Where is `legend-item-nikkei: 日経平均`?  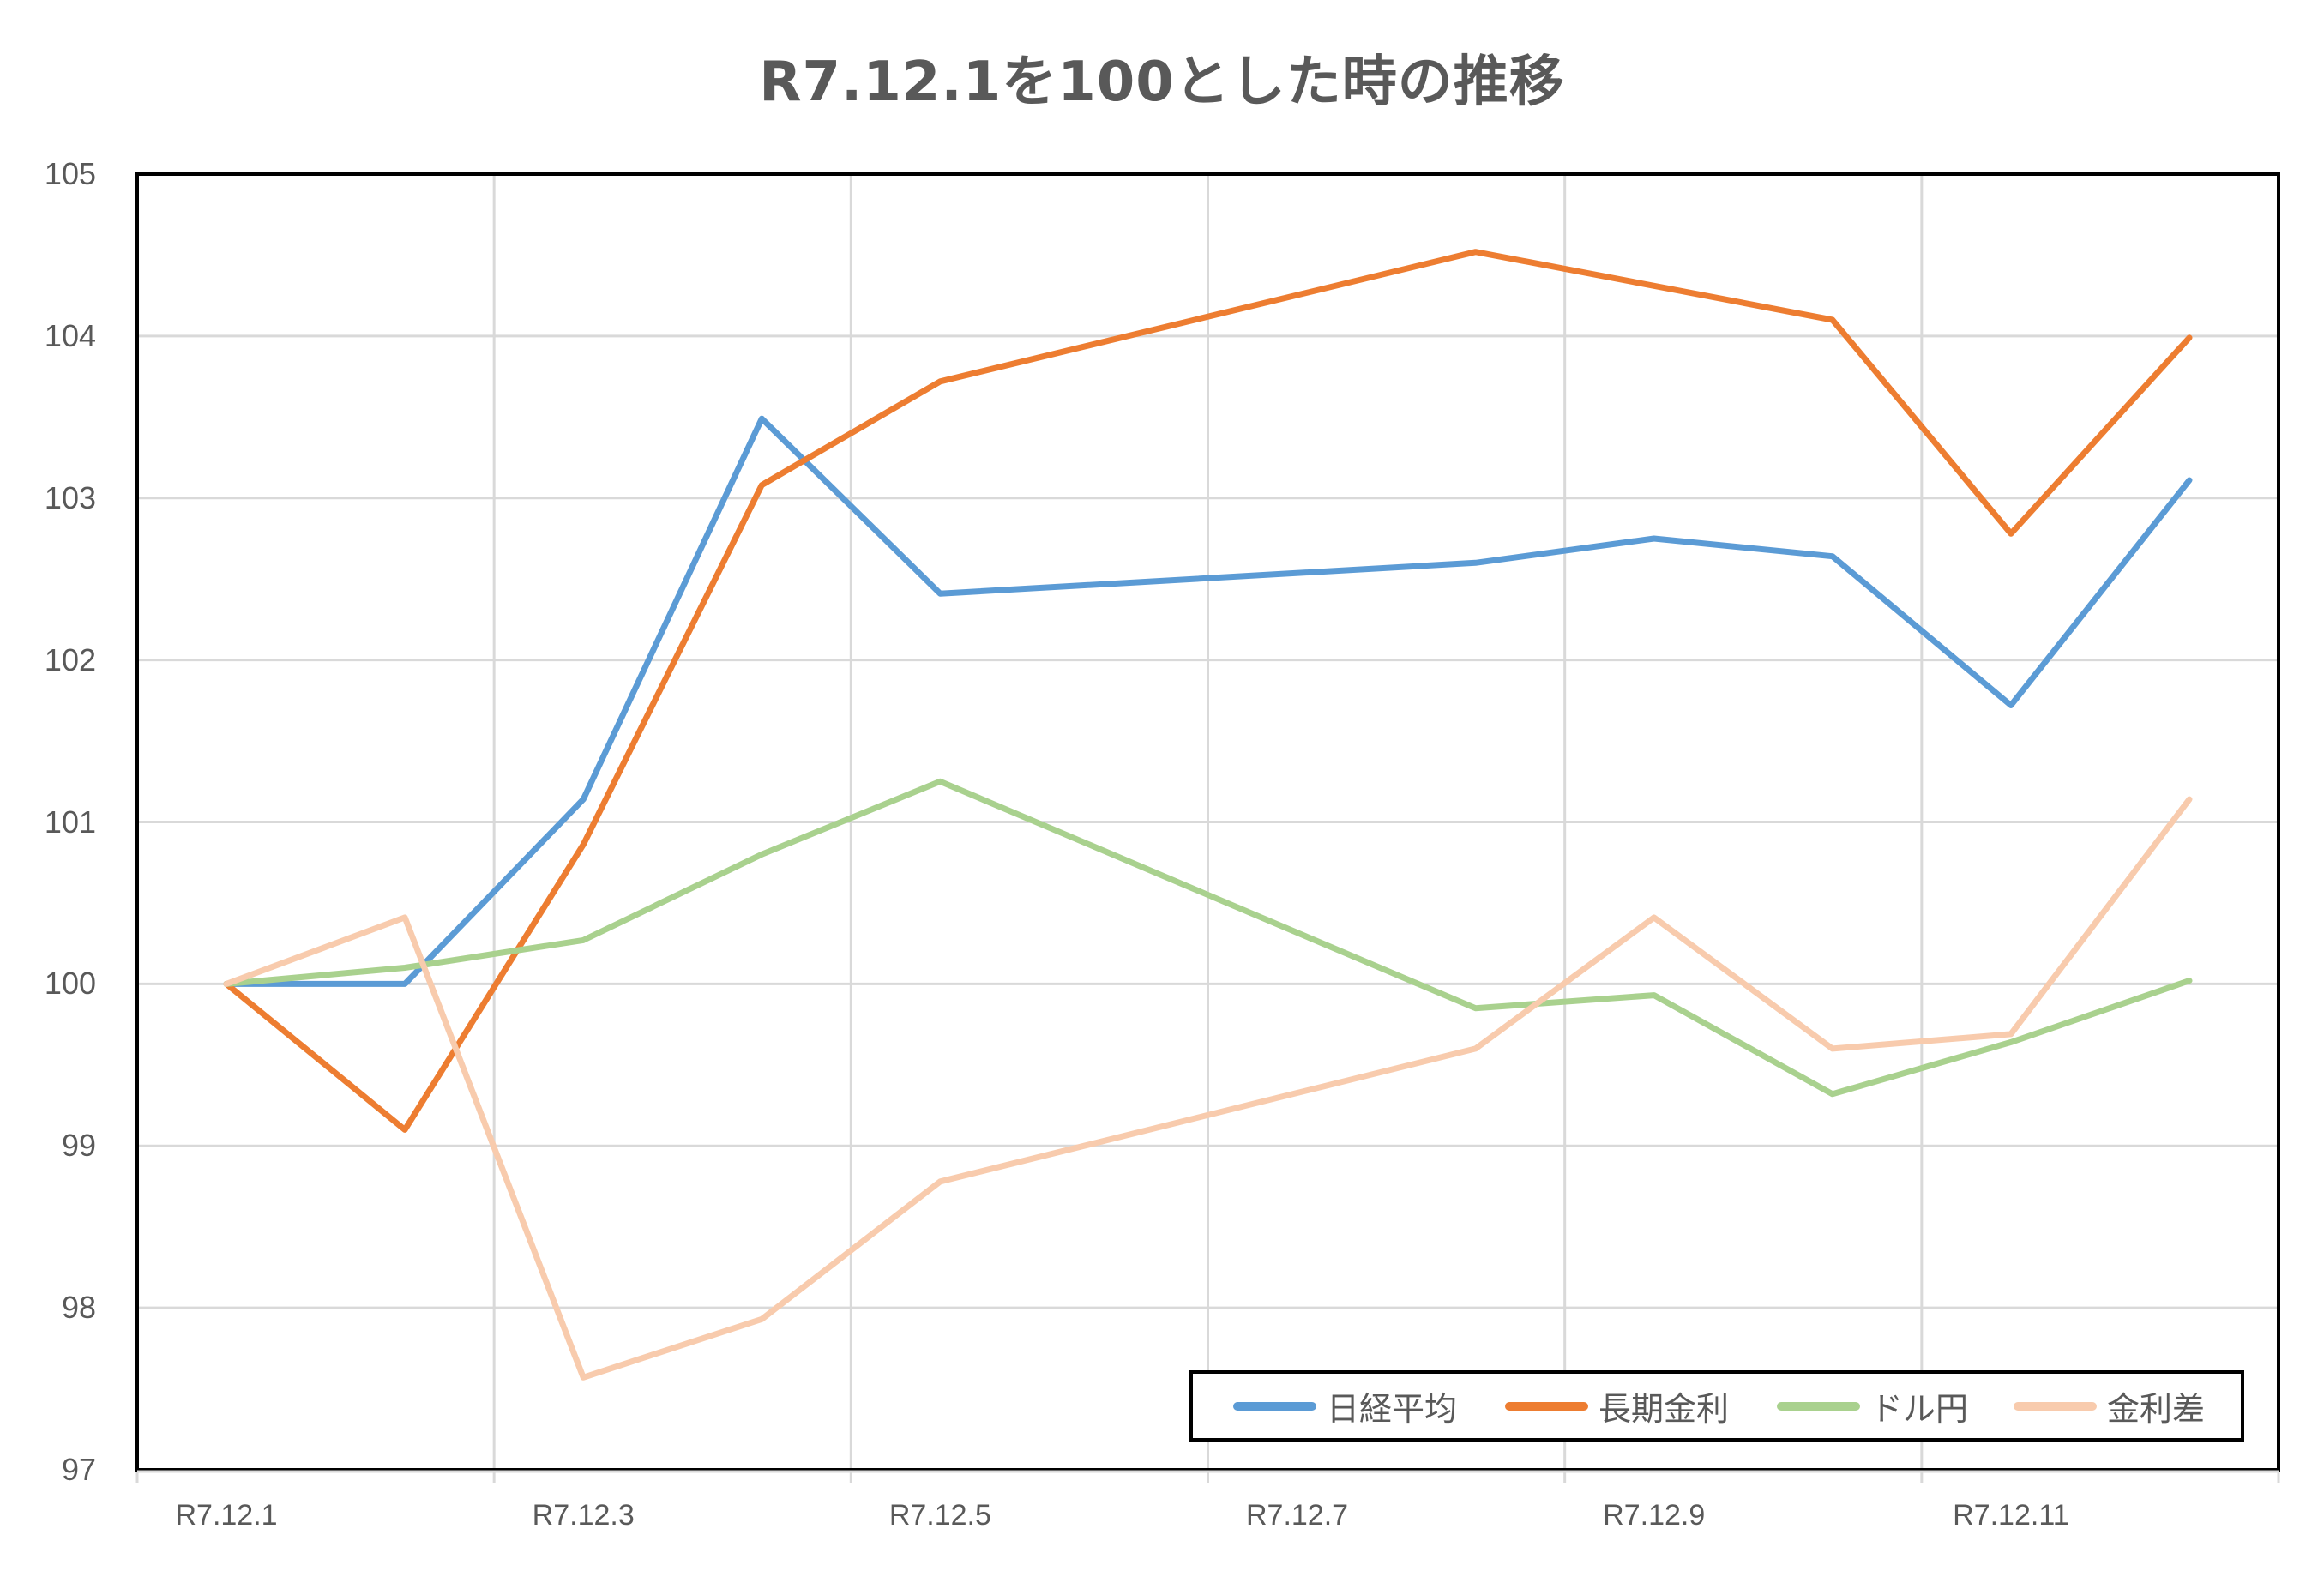 legend-item-nikkei: 日経平均 is located at coordinates (1345, 1406).